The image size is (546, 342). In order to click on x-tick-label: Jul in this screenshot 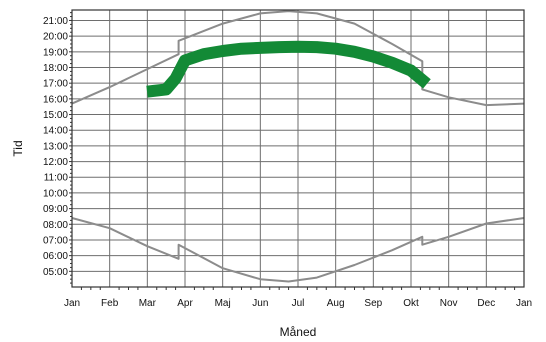, I will do `click(298, 303)`.